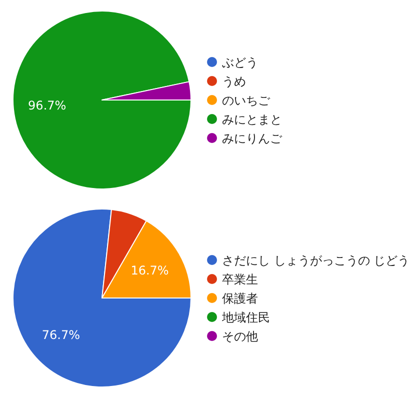 Image resolution: width=420 pixels, height=400 pixels. What do you see at coordinates (47, 105) in the screenshot?
I see `data-label: 96.7%` at bounding box center [47, 105].